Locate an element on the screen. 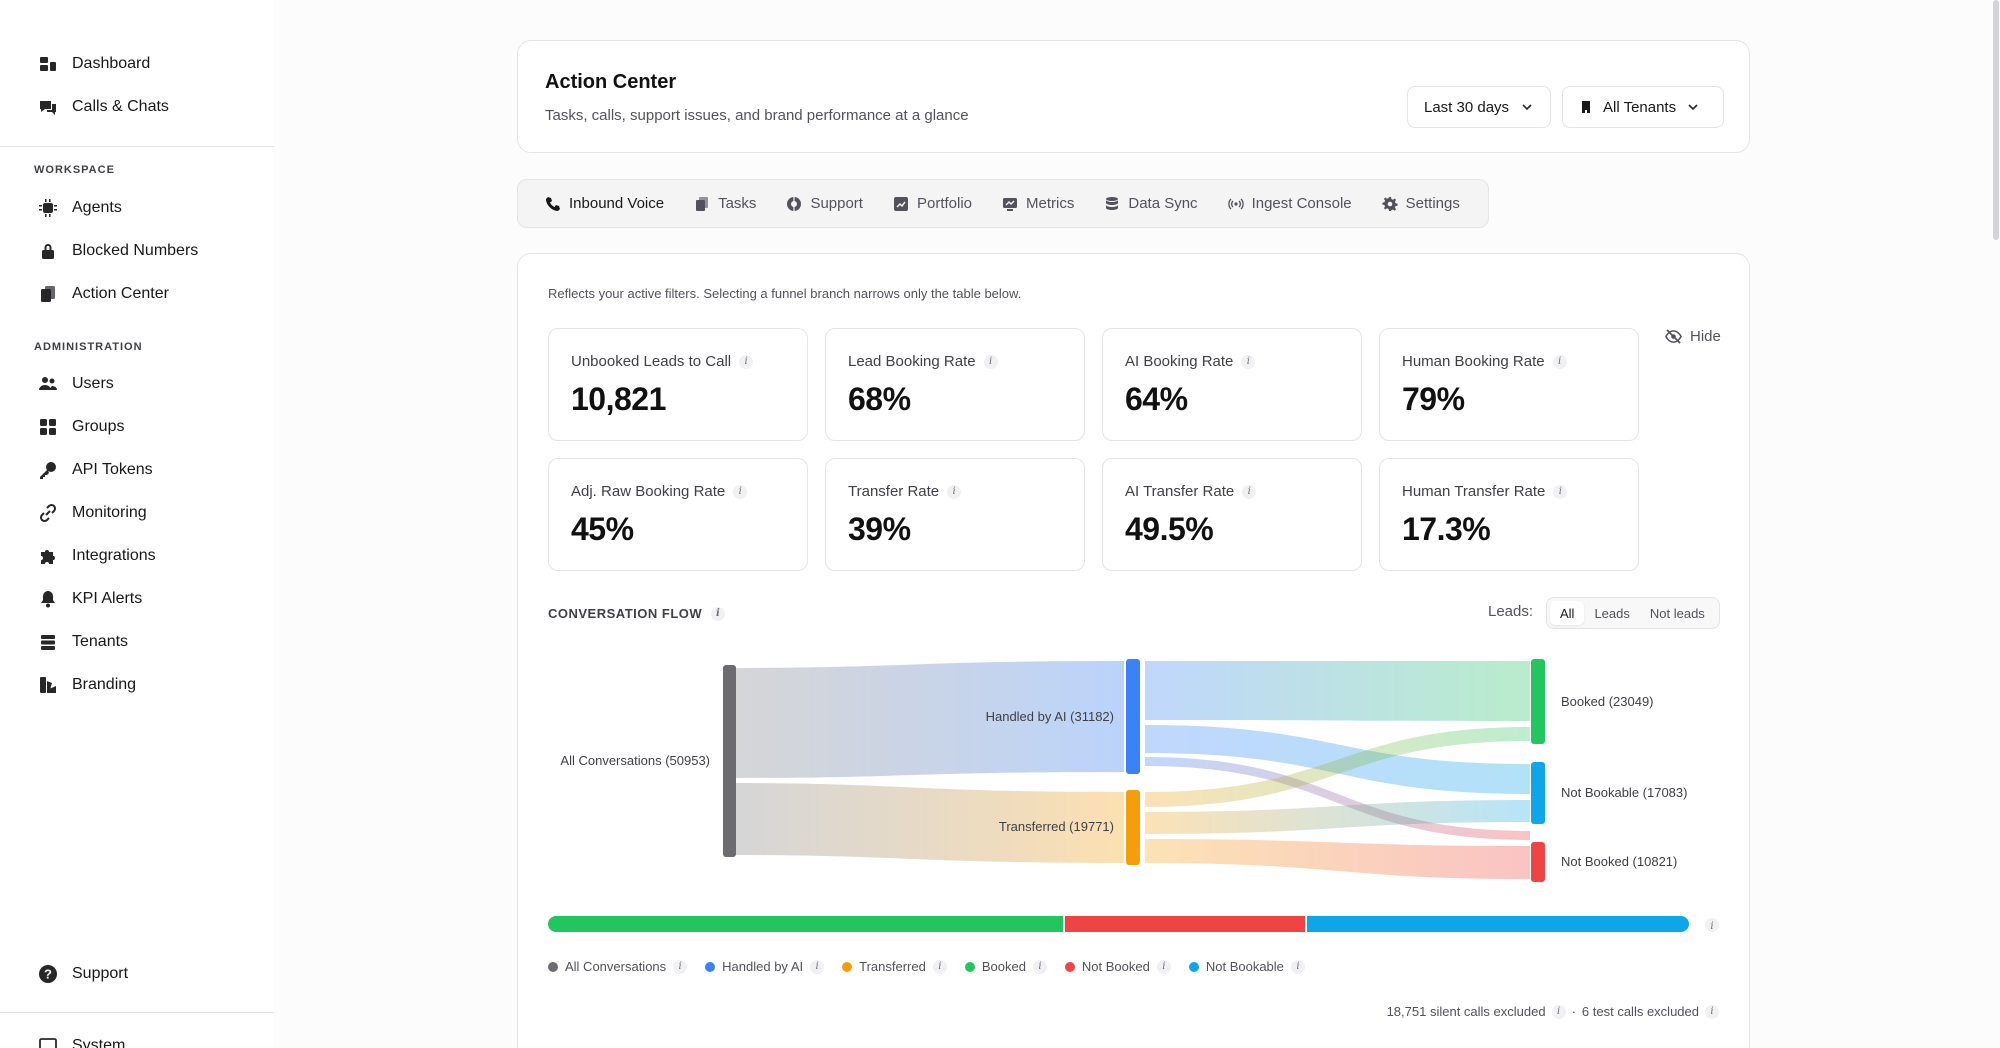  sidebar-item-label: Monitoring is located at coordinates (109, 512).